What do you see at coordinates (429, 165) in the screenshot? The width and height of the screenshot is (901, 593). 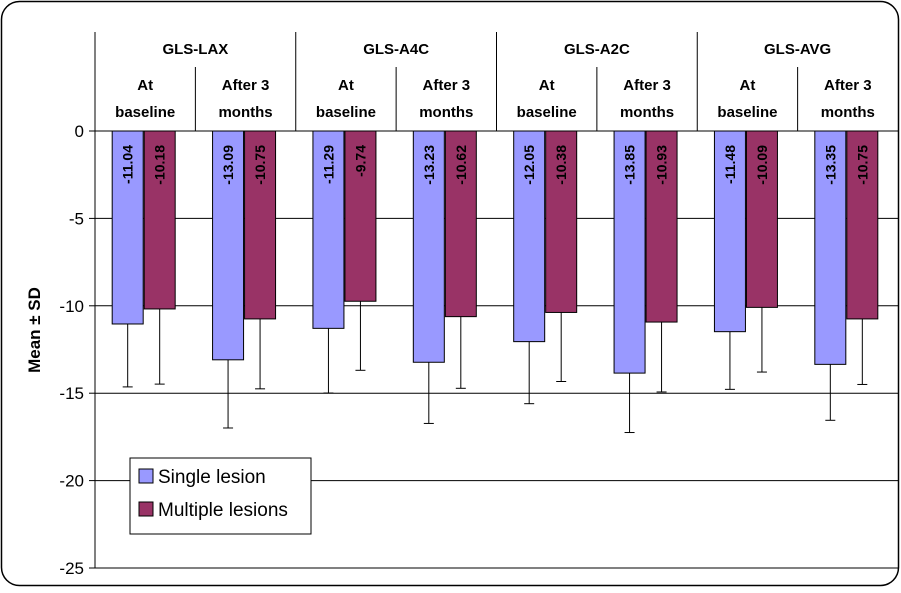 I see `data-label: -13.23` at bounding box center [429, 165].